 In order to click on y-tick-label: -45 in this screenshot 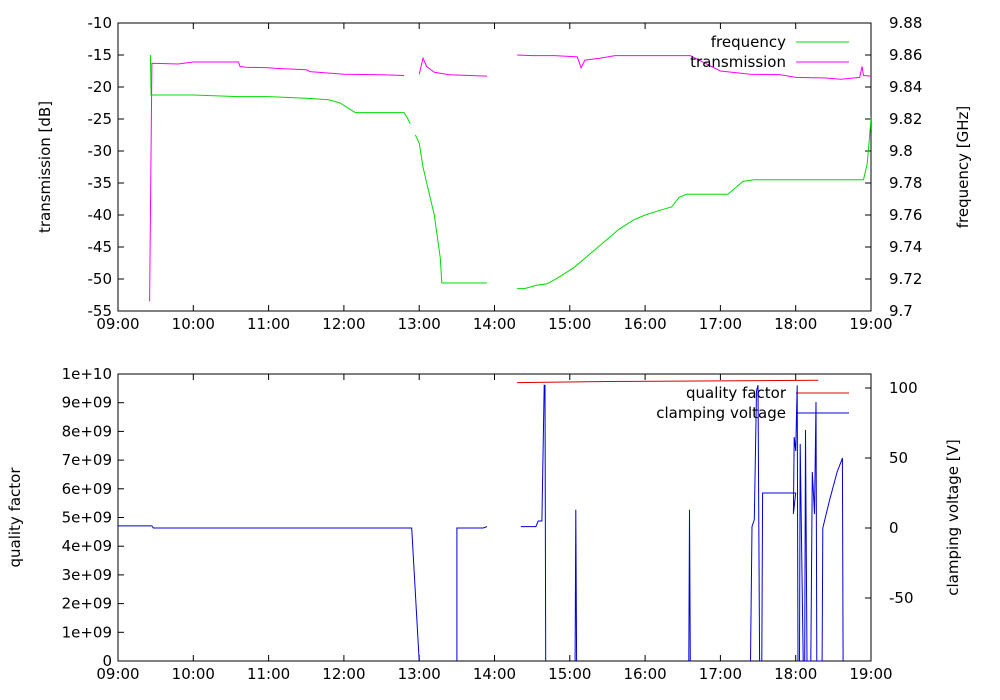, I will do `click(100, 247)`.